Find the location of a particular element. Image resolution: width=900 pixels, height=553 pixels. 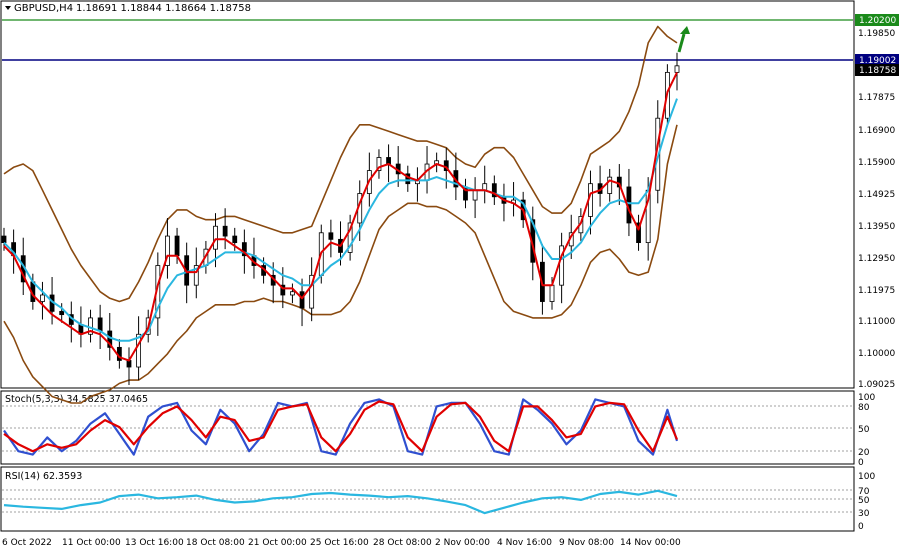

price-tick: 1.13950 is located at coordinates (876, 227).